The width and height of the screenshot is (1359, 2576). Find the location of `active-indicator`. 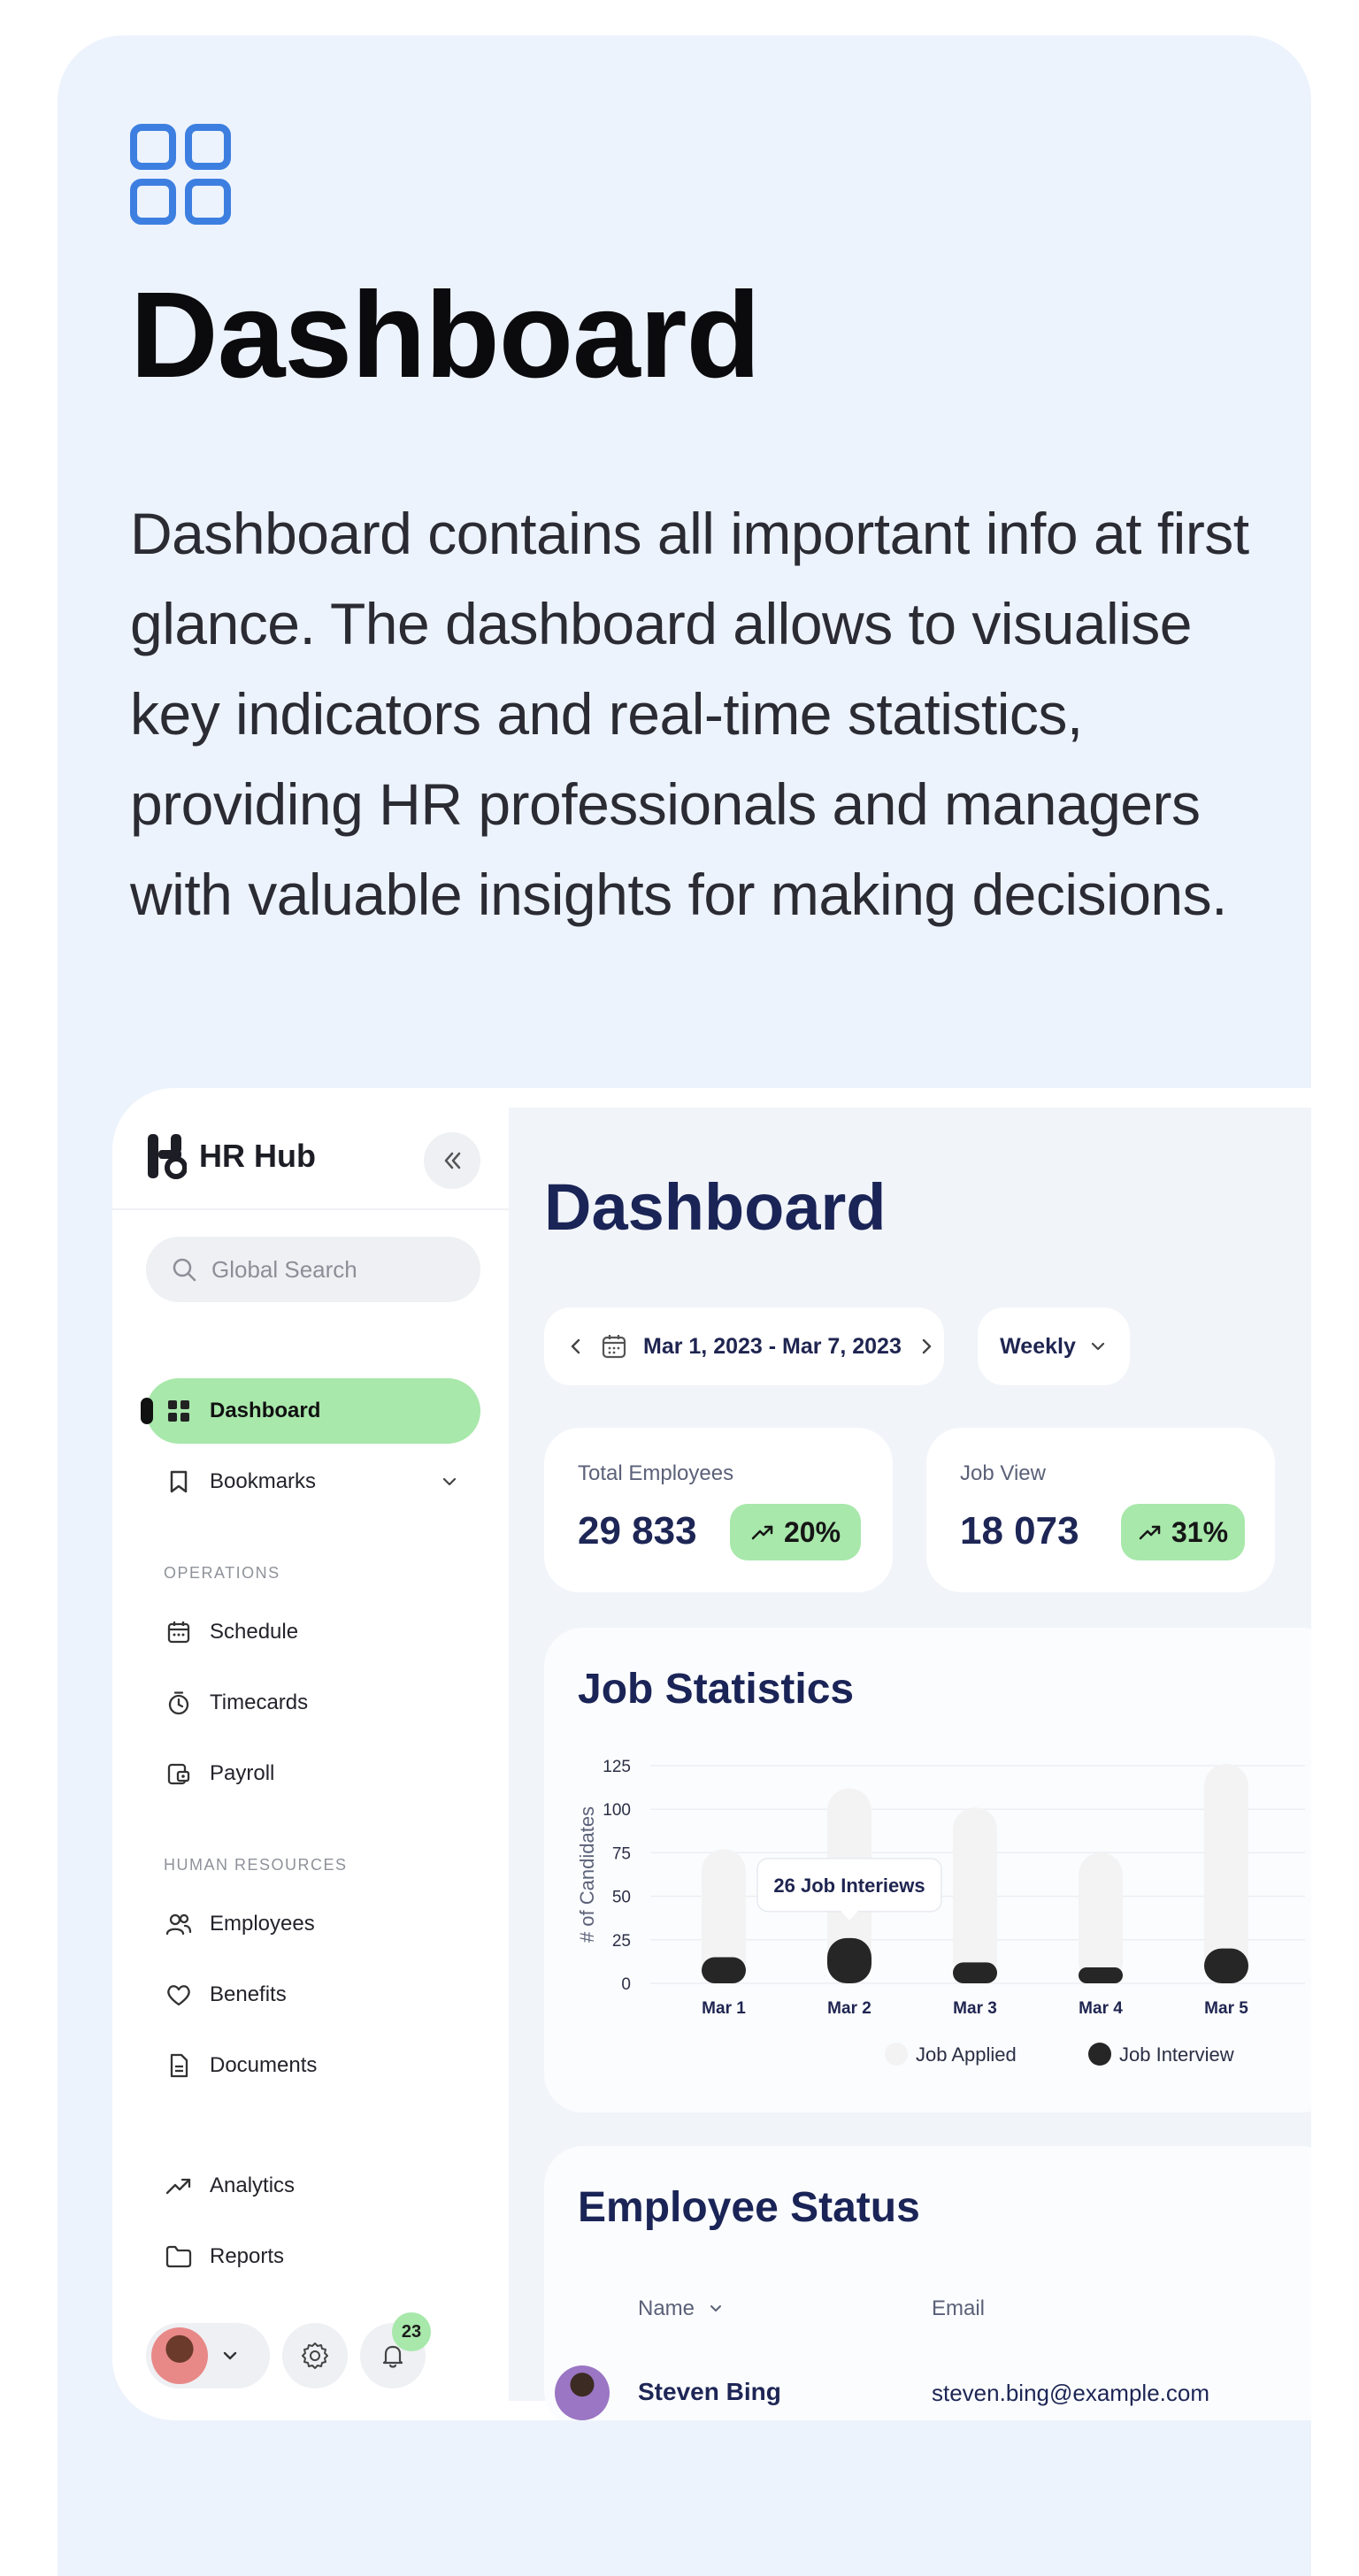

active-indicator is located at coordinates (147, 1411).